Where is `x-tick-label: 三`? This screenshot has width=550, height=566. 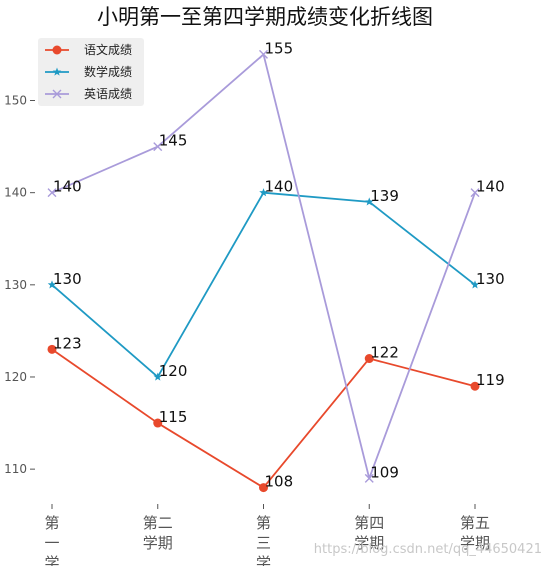 x-tick-label: 三 is located at coordinates (263, 543).